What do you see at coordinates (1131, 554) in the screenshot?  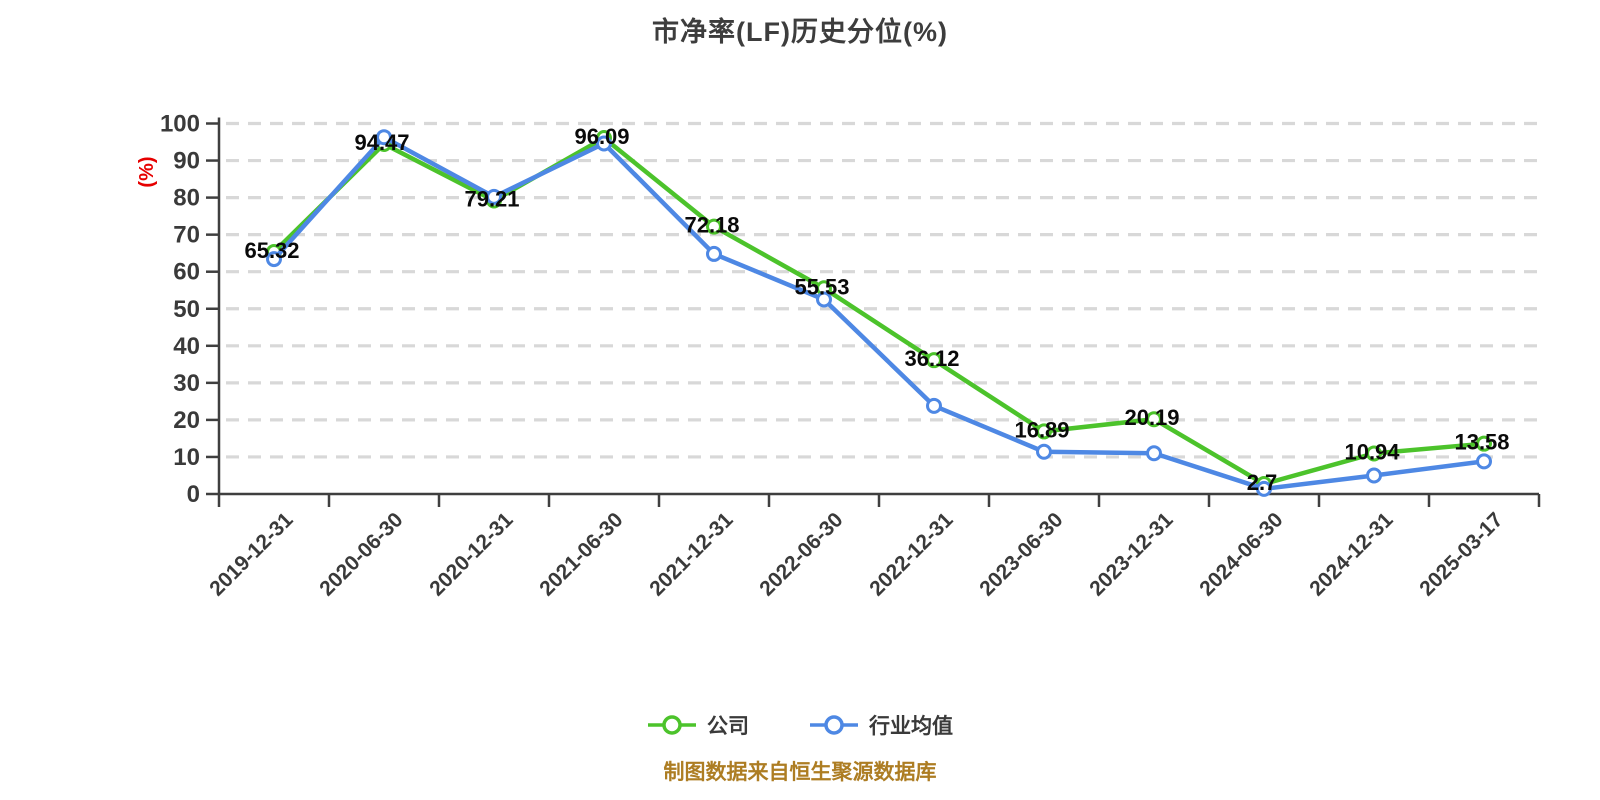 I see `x-tick-label: 2023-12-31` at bounding box center [1131, 554].